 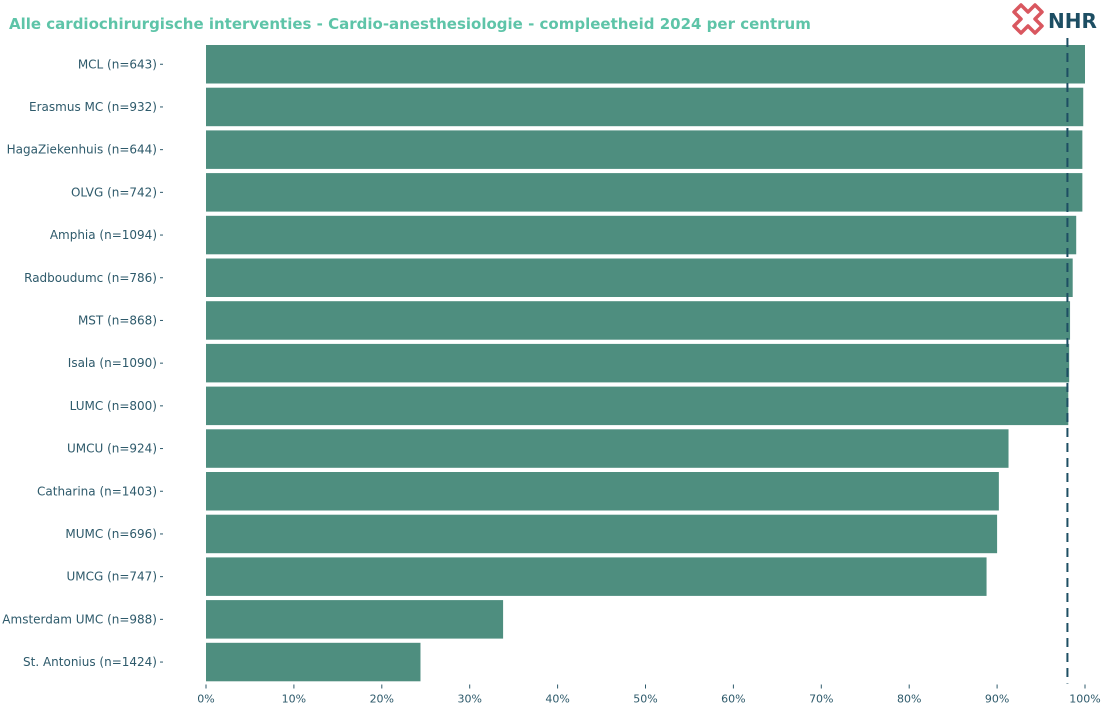 I want to click on bar-isala, so click(x=638, y=363).